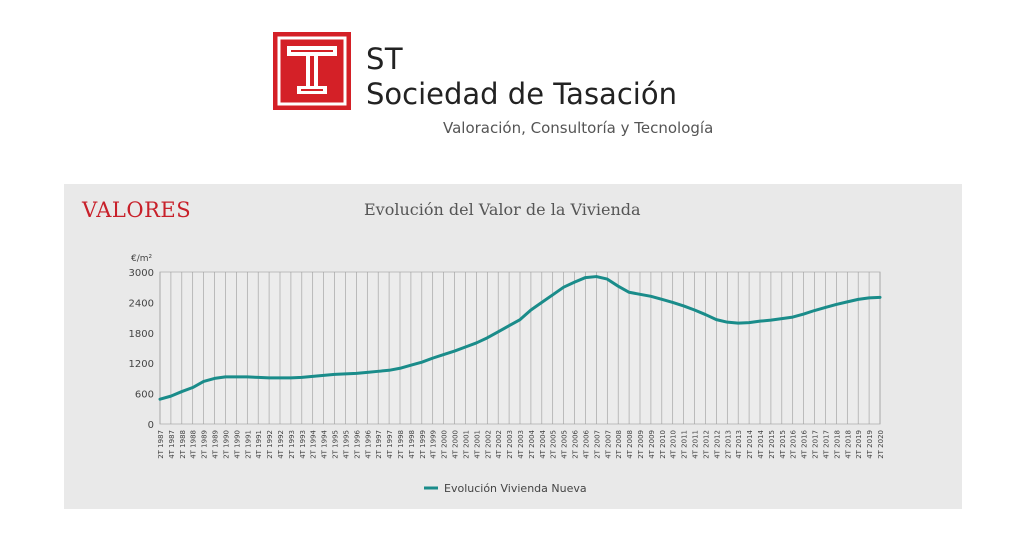 The image size is (1024, 536). I want to click on x-tick-label: 2T 2010, so click(663, 444).